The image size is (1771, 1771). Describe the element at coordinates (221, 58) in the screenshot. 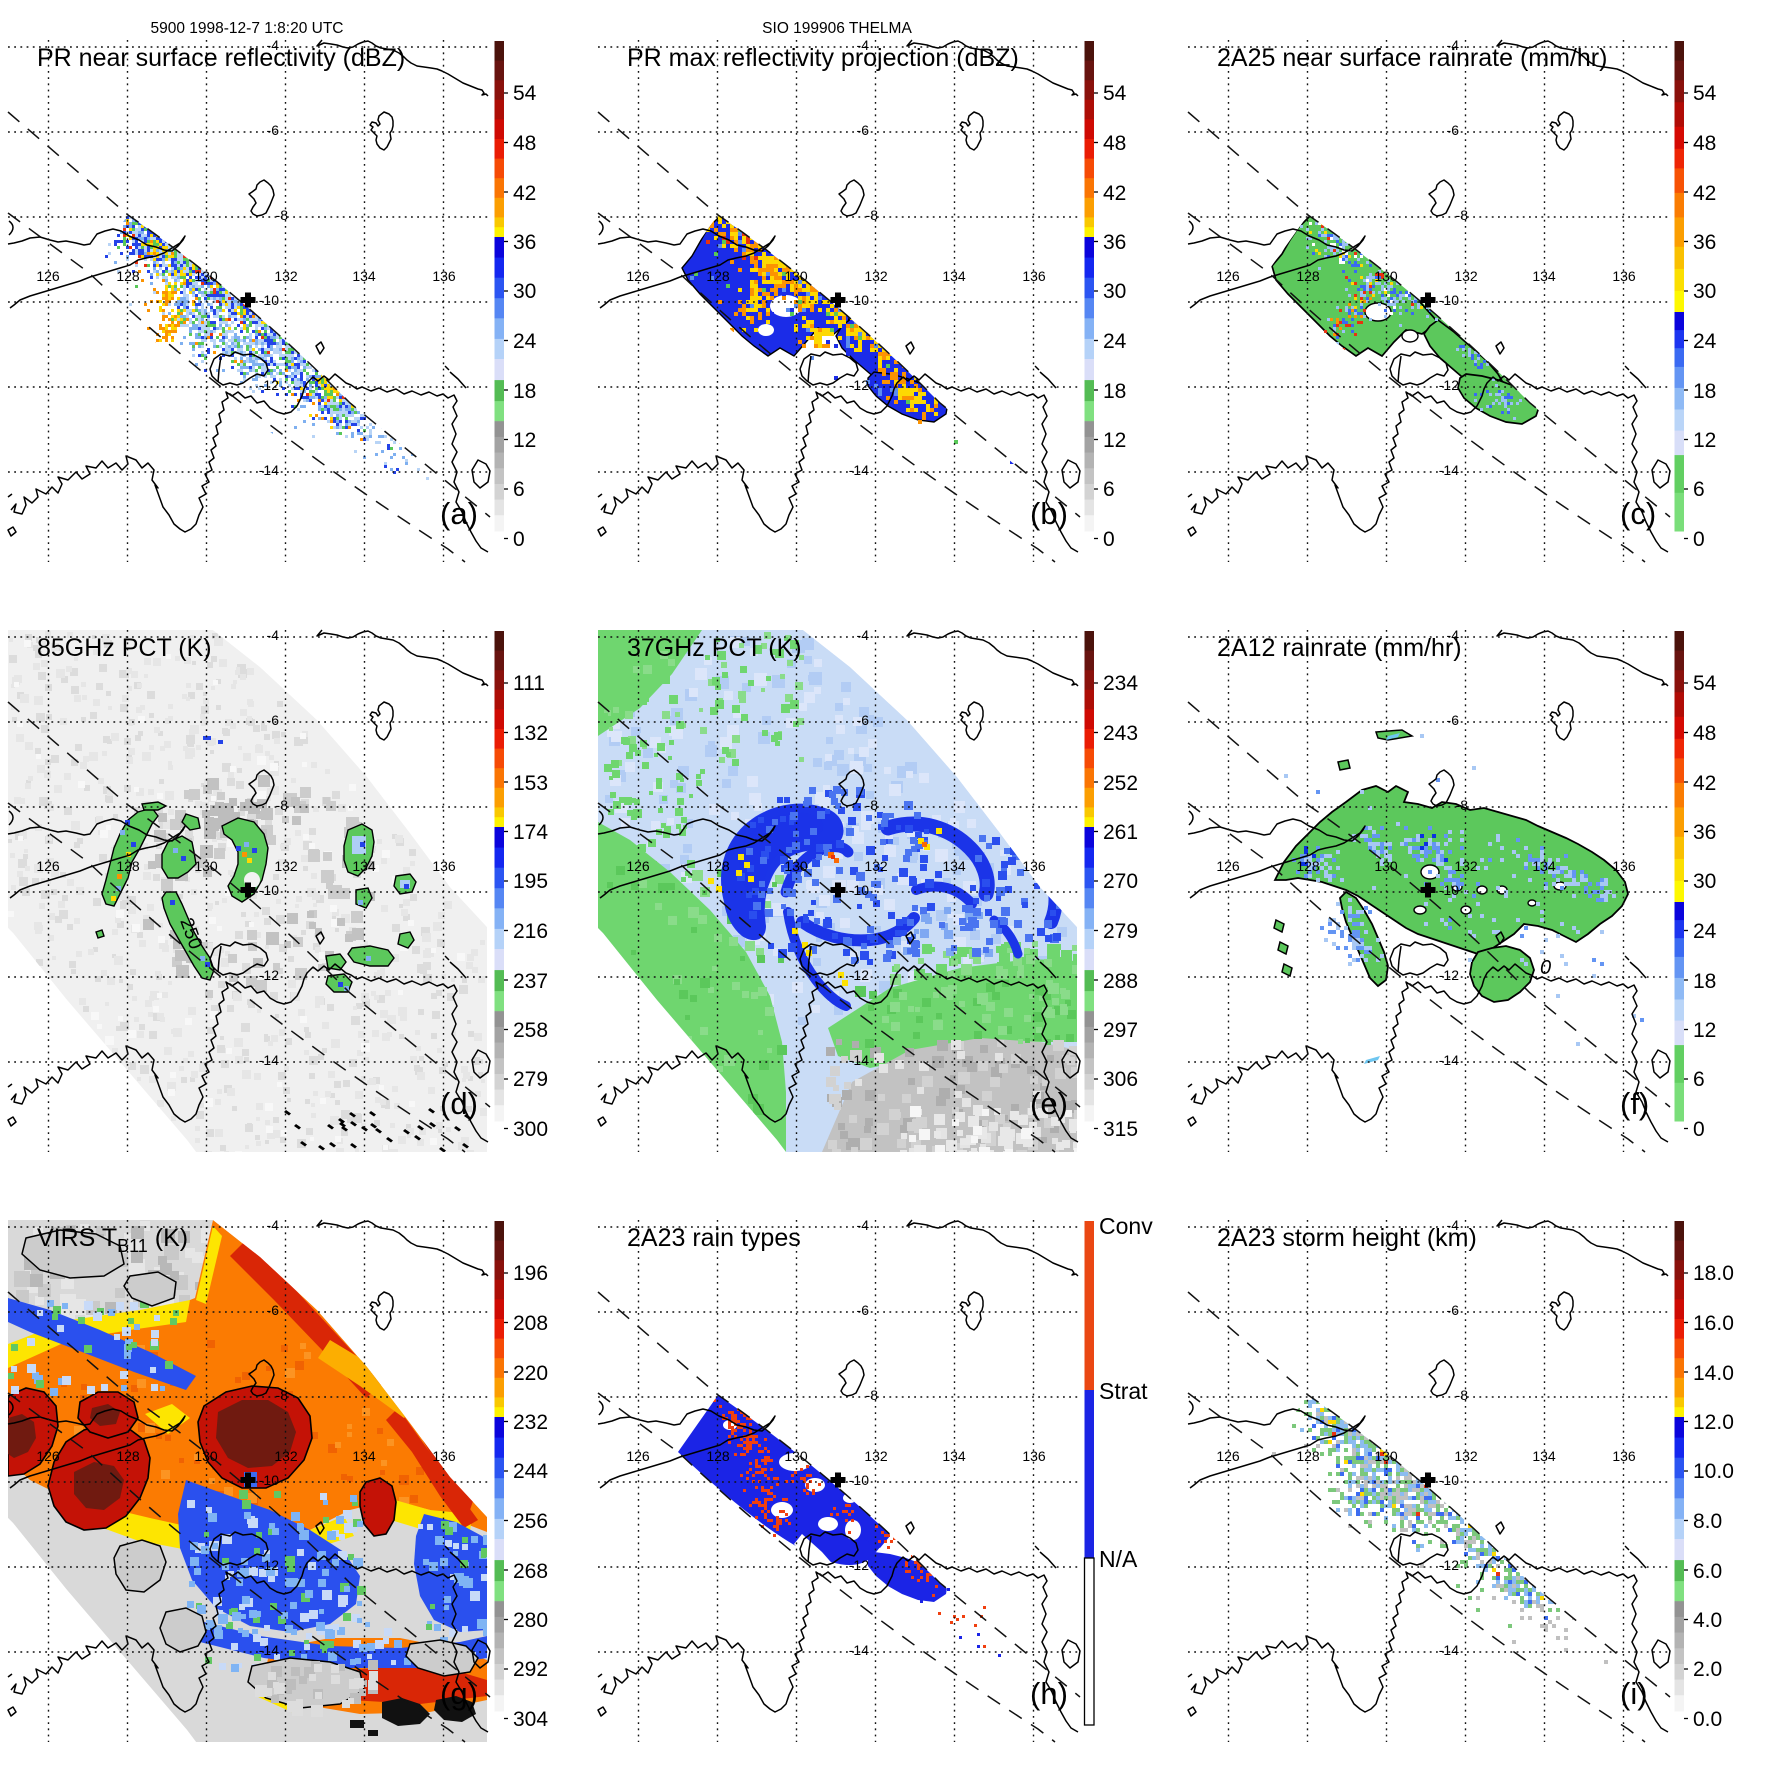

I see `svg-text:PR near surface reflectivity (: PR near surface reflectivity (dBZ)` at that location.